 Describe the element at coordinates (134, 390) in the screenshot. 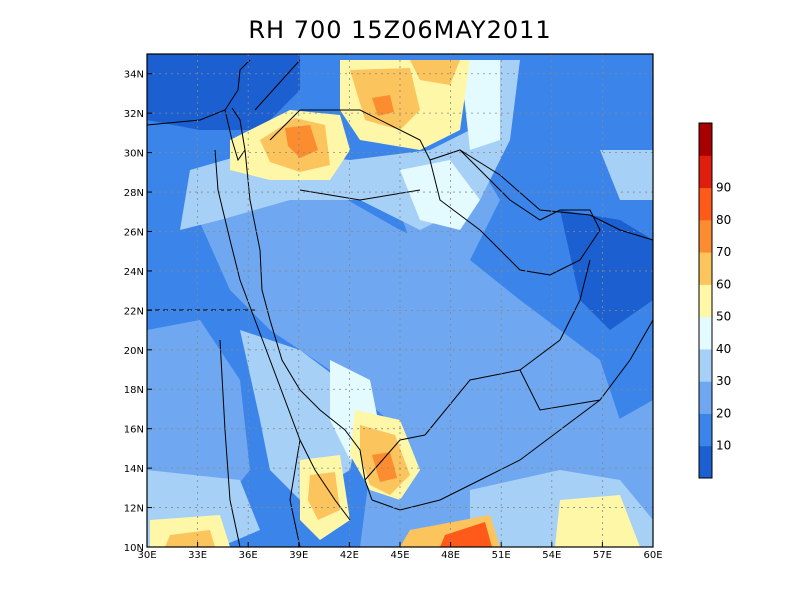

I see `y-tick-label: 18N` at that location.